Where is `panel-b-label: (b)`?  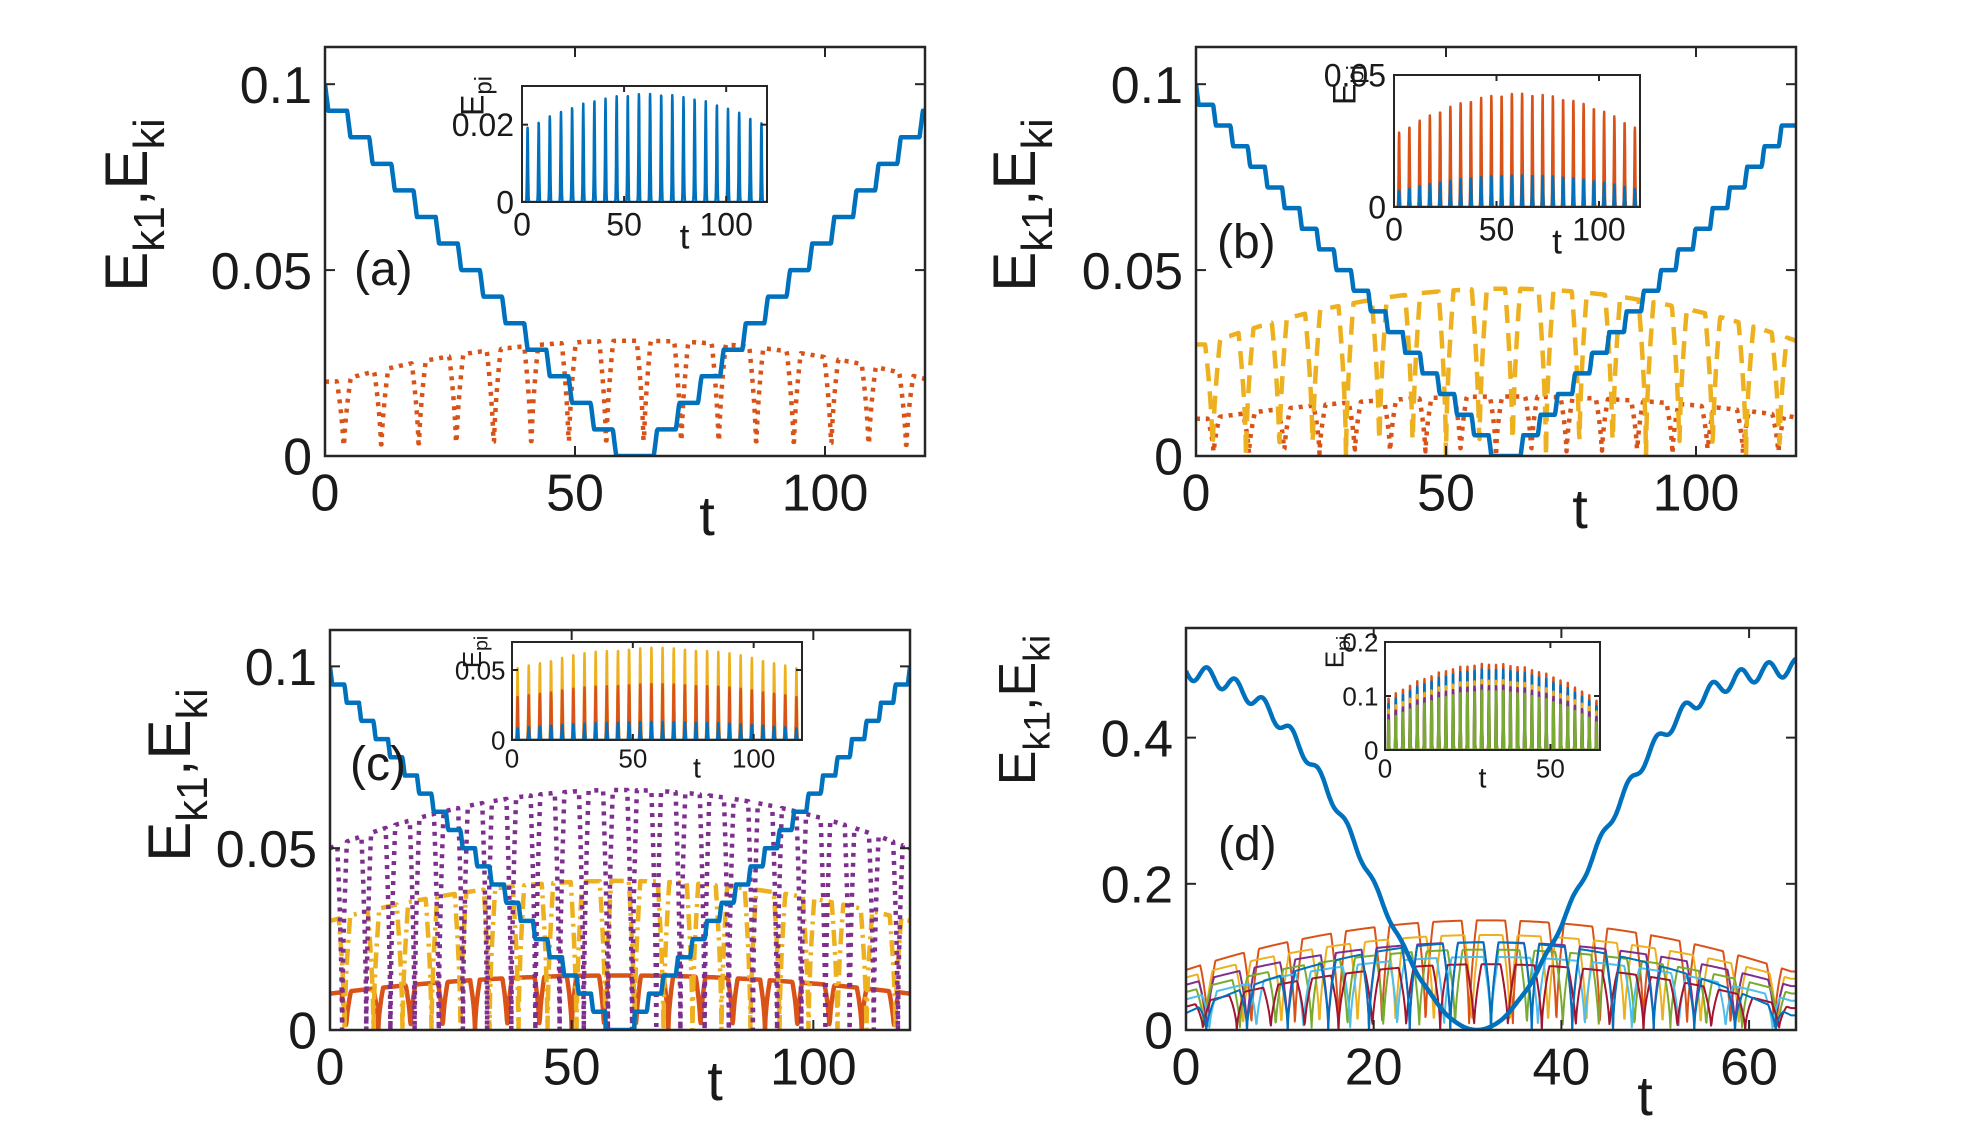 panel-b-label: (b) is located at coordinates (1246, 242).